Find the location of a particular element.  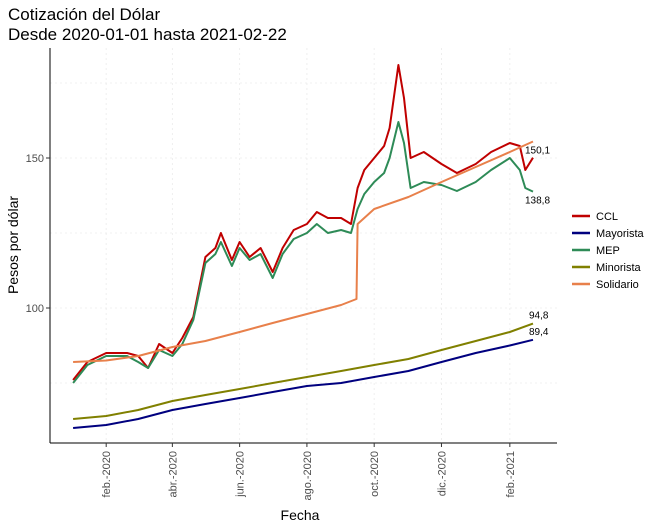

chart-title: Cotización del Dólar is located at coordinates (84, 14).